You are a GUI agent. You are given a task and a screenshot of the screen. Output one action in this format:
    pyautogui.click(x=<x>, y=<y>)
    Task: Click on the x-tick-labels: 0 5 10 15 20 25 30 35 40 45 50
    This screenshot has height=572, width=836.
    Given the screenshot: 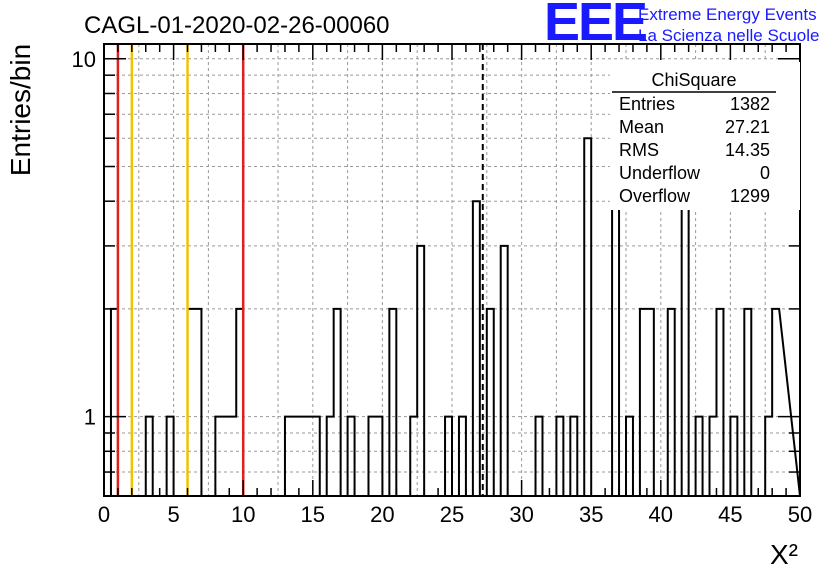 What is the action you would take?
    pyautogui.click(x=455, y=514)
    